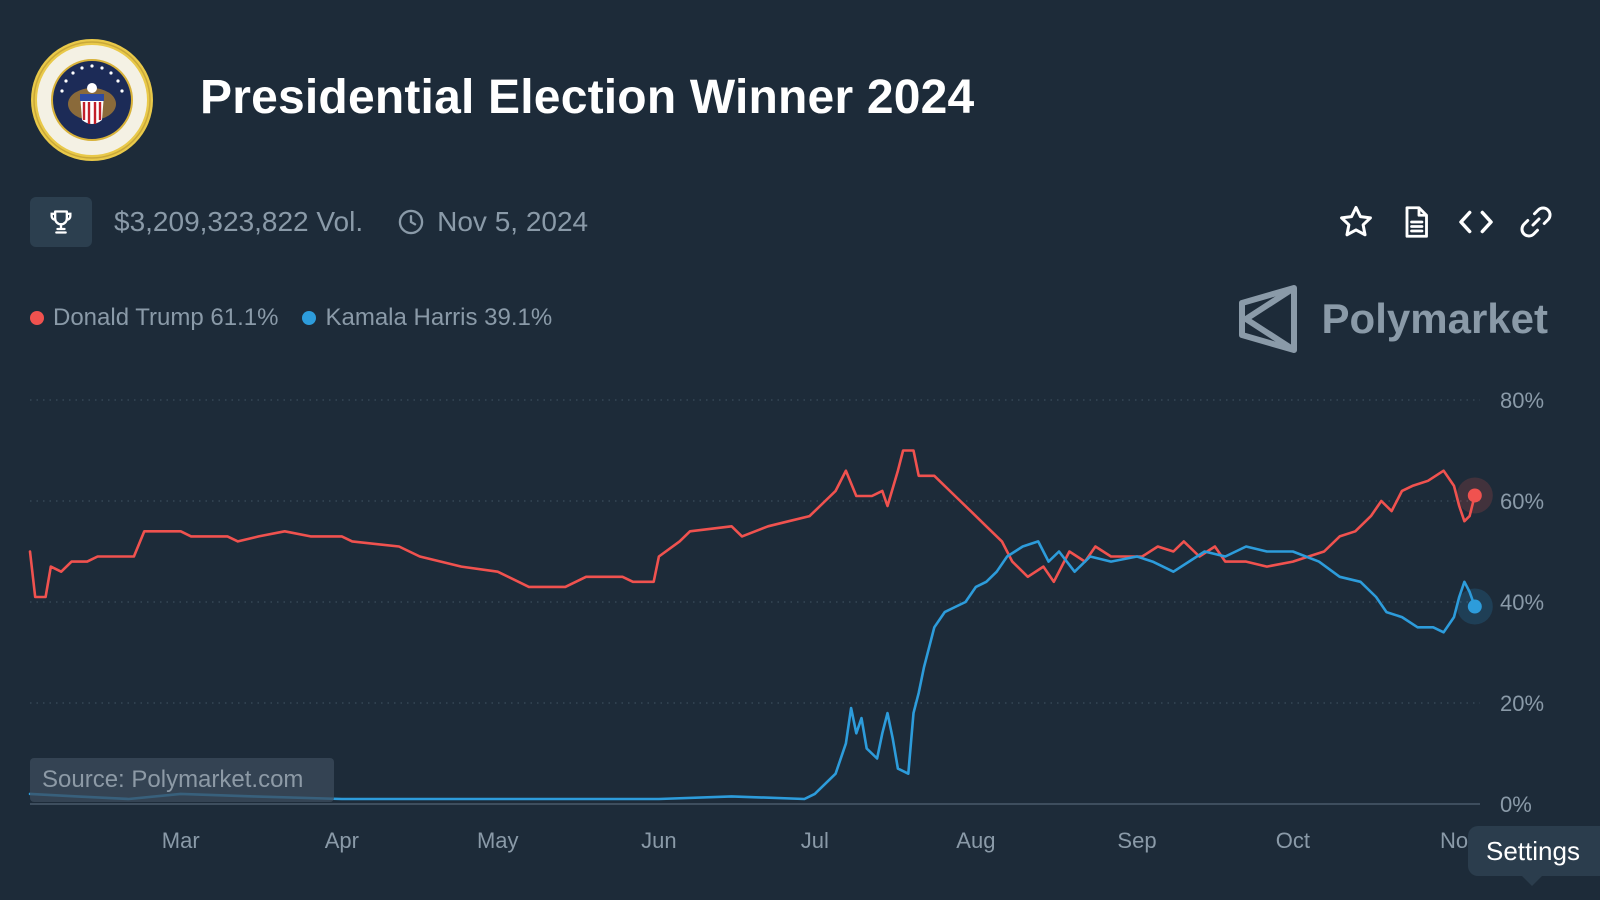 This screenshot has width=1600, height=900. What do you see at coordinates (975, 840) in the screenshot?
I see `x-tick-label: Aug` at bounding box center [975, 840].